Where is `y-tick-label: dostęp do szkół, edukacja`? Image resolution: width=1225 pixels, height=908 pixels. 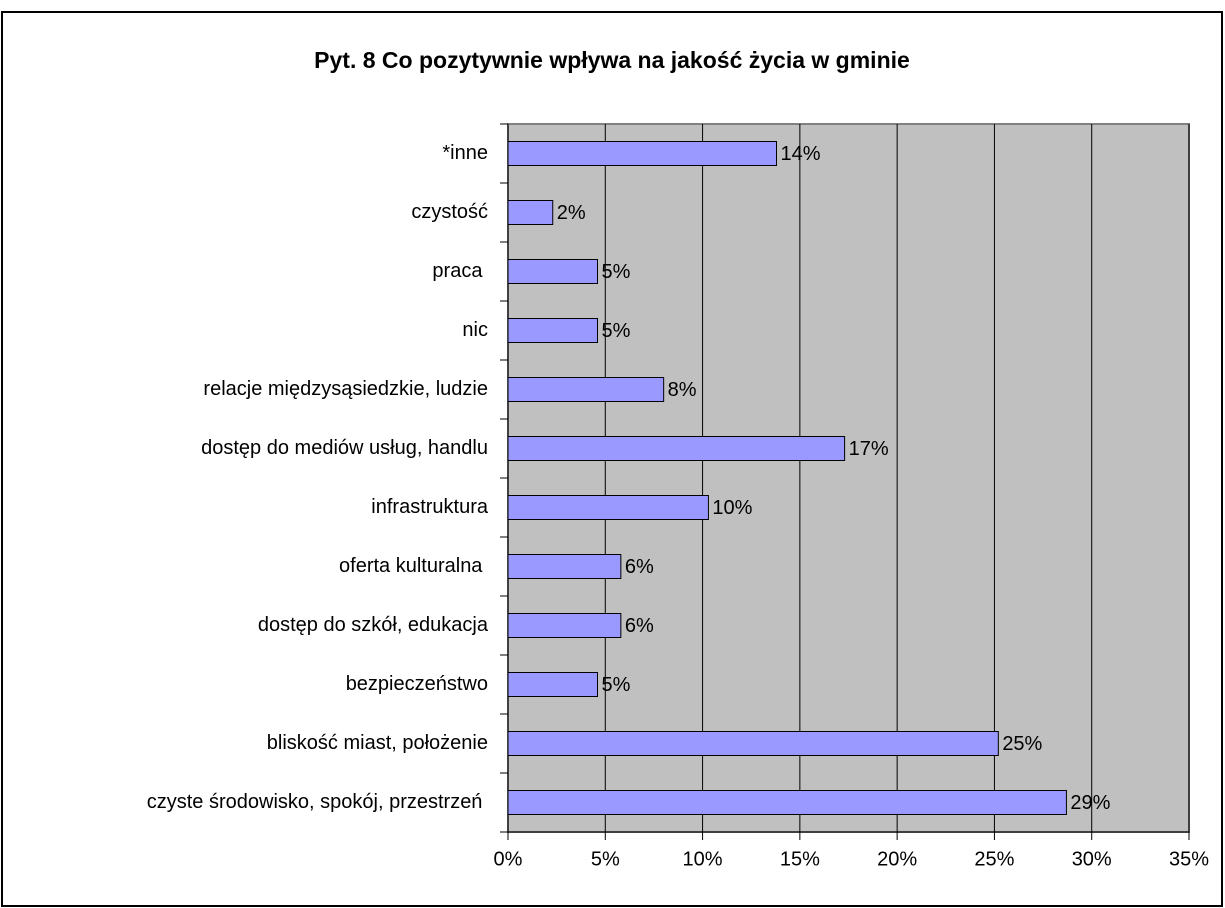 y-tick-label: dostęp do szkół, edukacja is located at coordinates (373, 625).